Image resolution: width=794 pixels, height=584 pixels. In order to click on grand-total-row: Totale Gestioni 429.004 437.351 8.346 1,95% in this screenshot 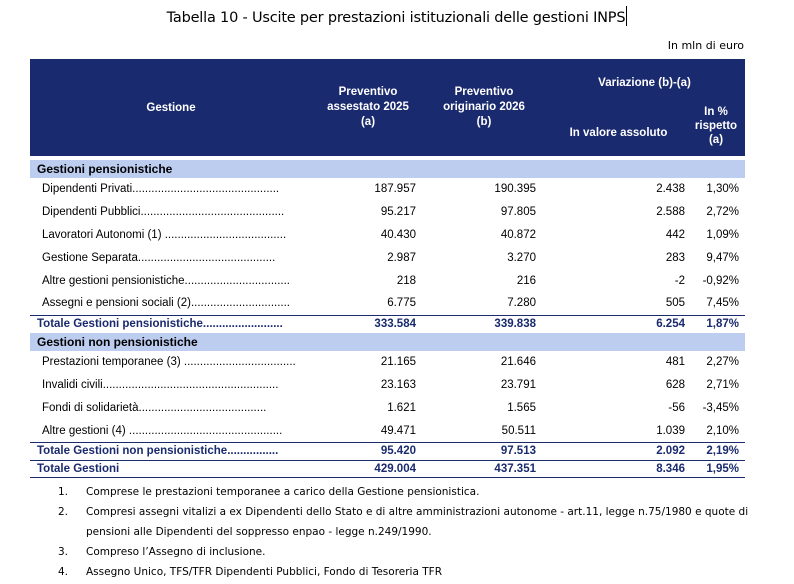, I will do `click(387, 468)`.